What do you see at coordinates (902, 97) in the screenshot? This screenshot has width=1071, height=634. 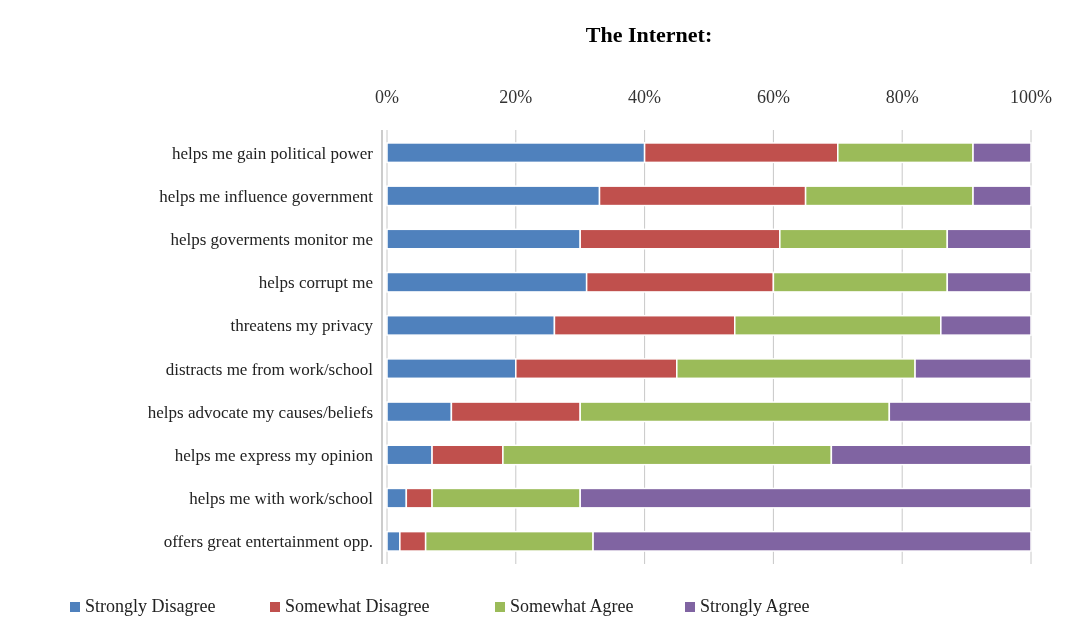 I see `x-tick-label: 80%` at bounding box center [902, 97].